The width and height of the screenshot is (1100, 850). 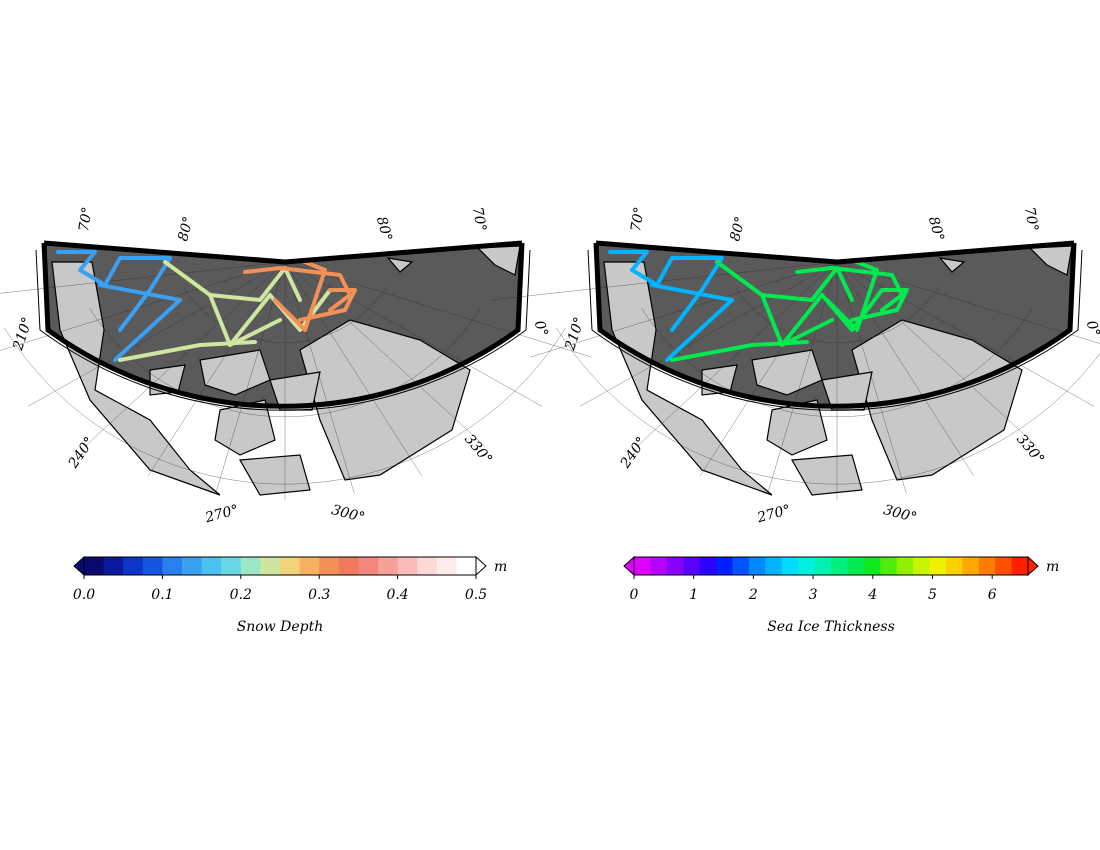 I want to click on colorbar-tick-label: 3, so click(x=813, y=595).